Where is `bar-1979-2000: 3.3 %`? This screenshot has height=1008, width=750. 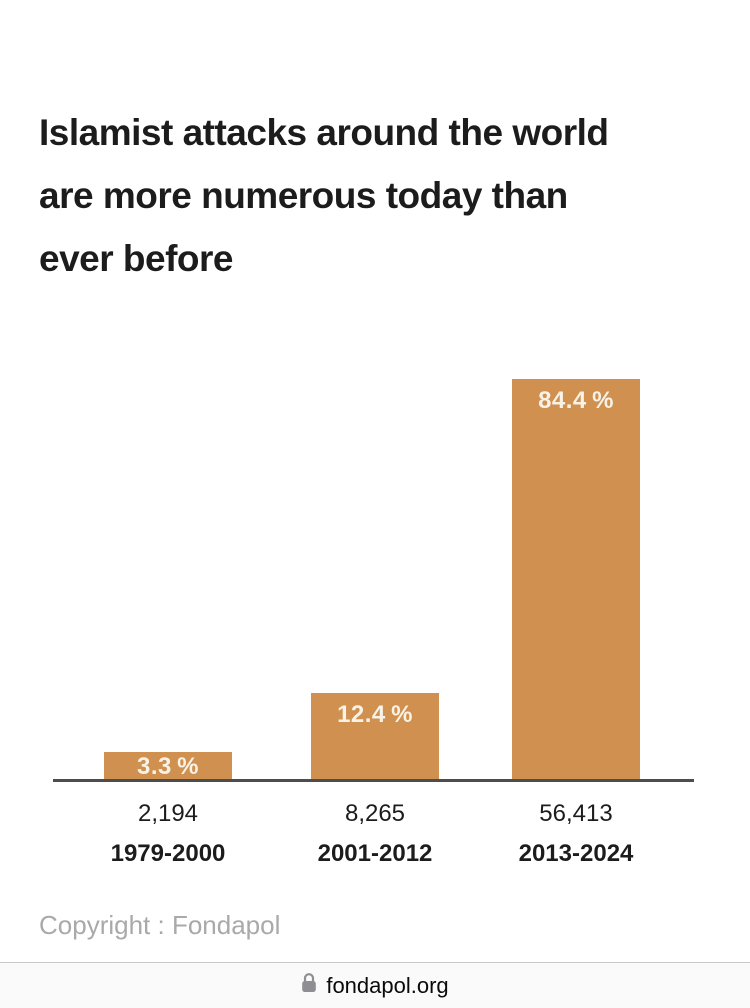 bar-1979-2000: 3.3 % is located at coordinates (168, 766).